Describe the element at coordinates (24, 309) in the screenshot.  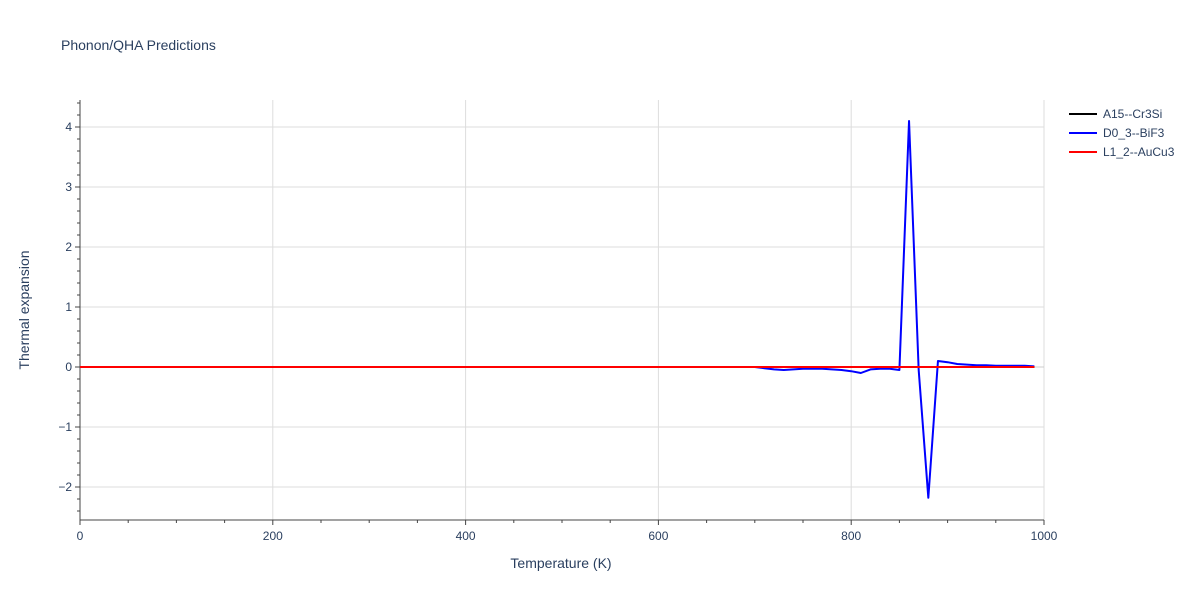
I see `y-axis-title: Thermal expansion` at that location.